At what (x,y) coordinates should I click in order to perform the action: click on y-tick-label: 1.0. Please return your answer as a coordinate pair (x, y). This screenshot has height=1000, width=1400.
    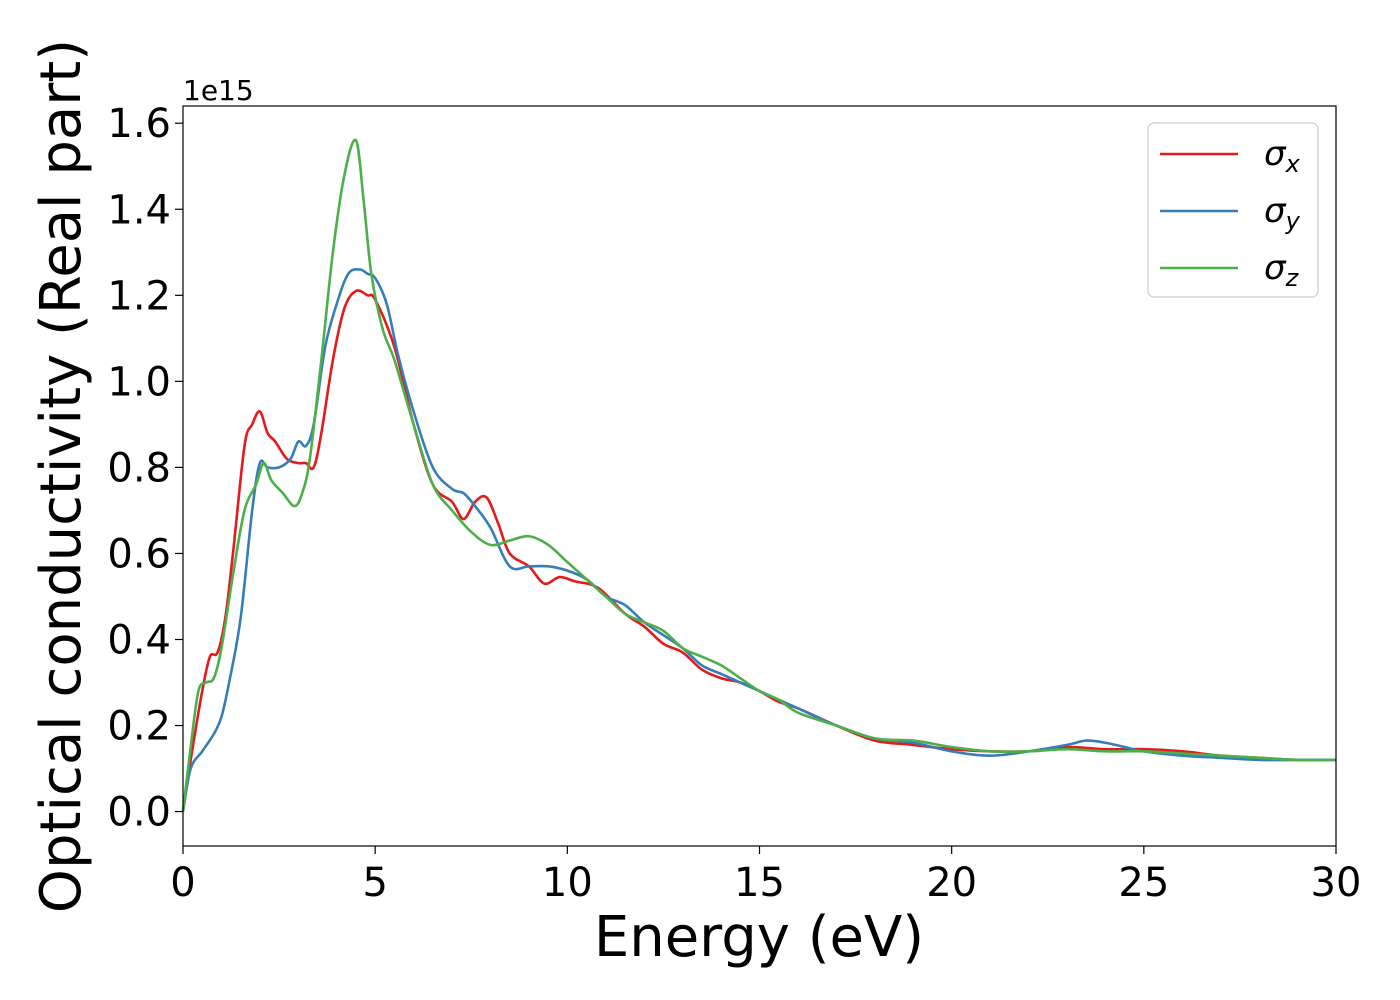
    Looking at the image, I should click on (139, 382).